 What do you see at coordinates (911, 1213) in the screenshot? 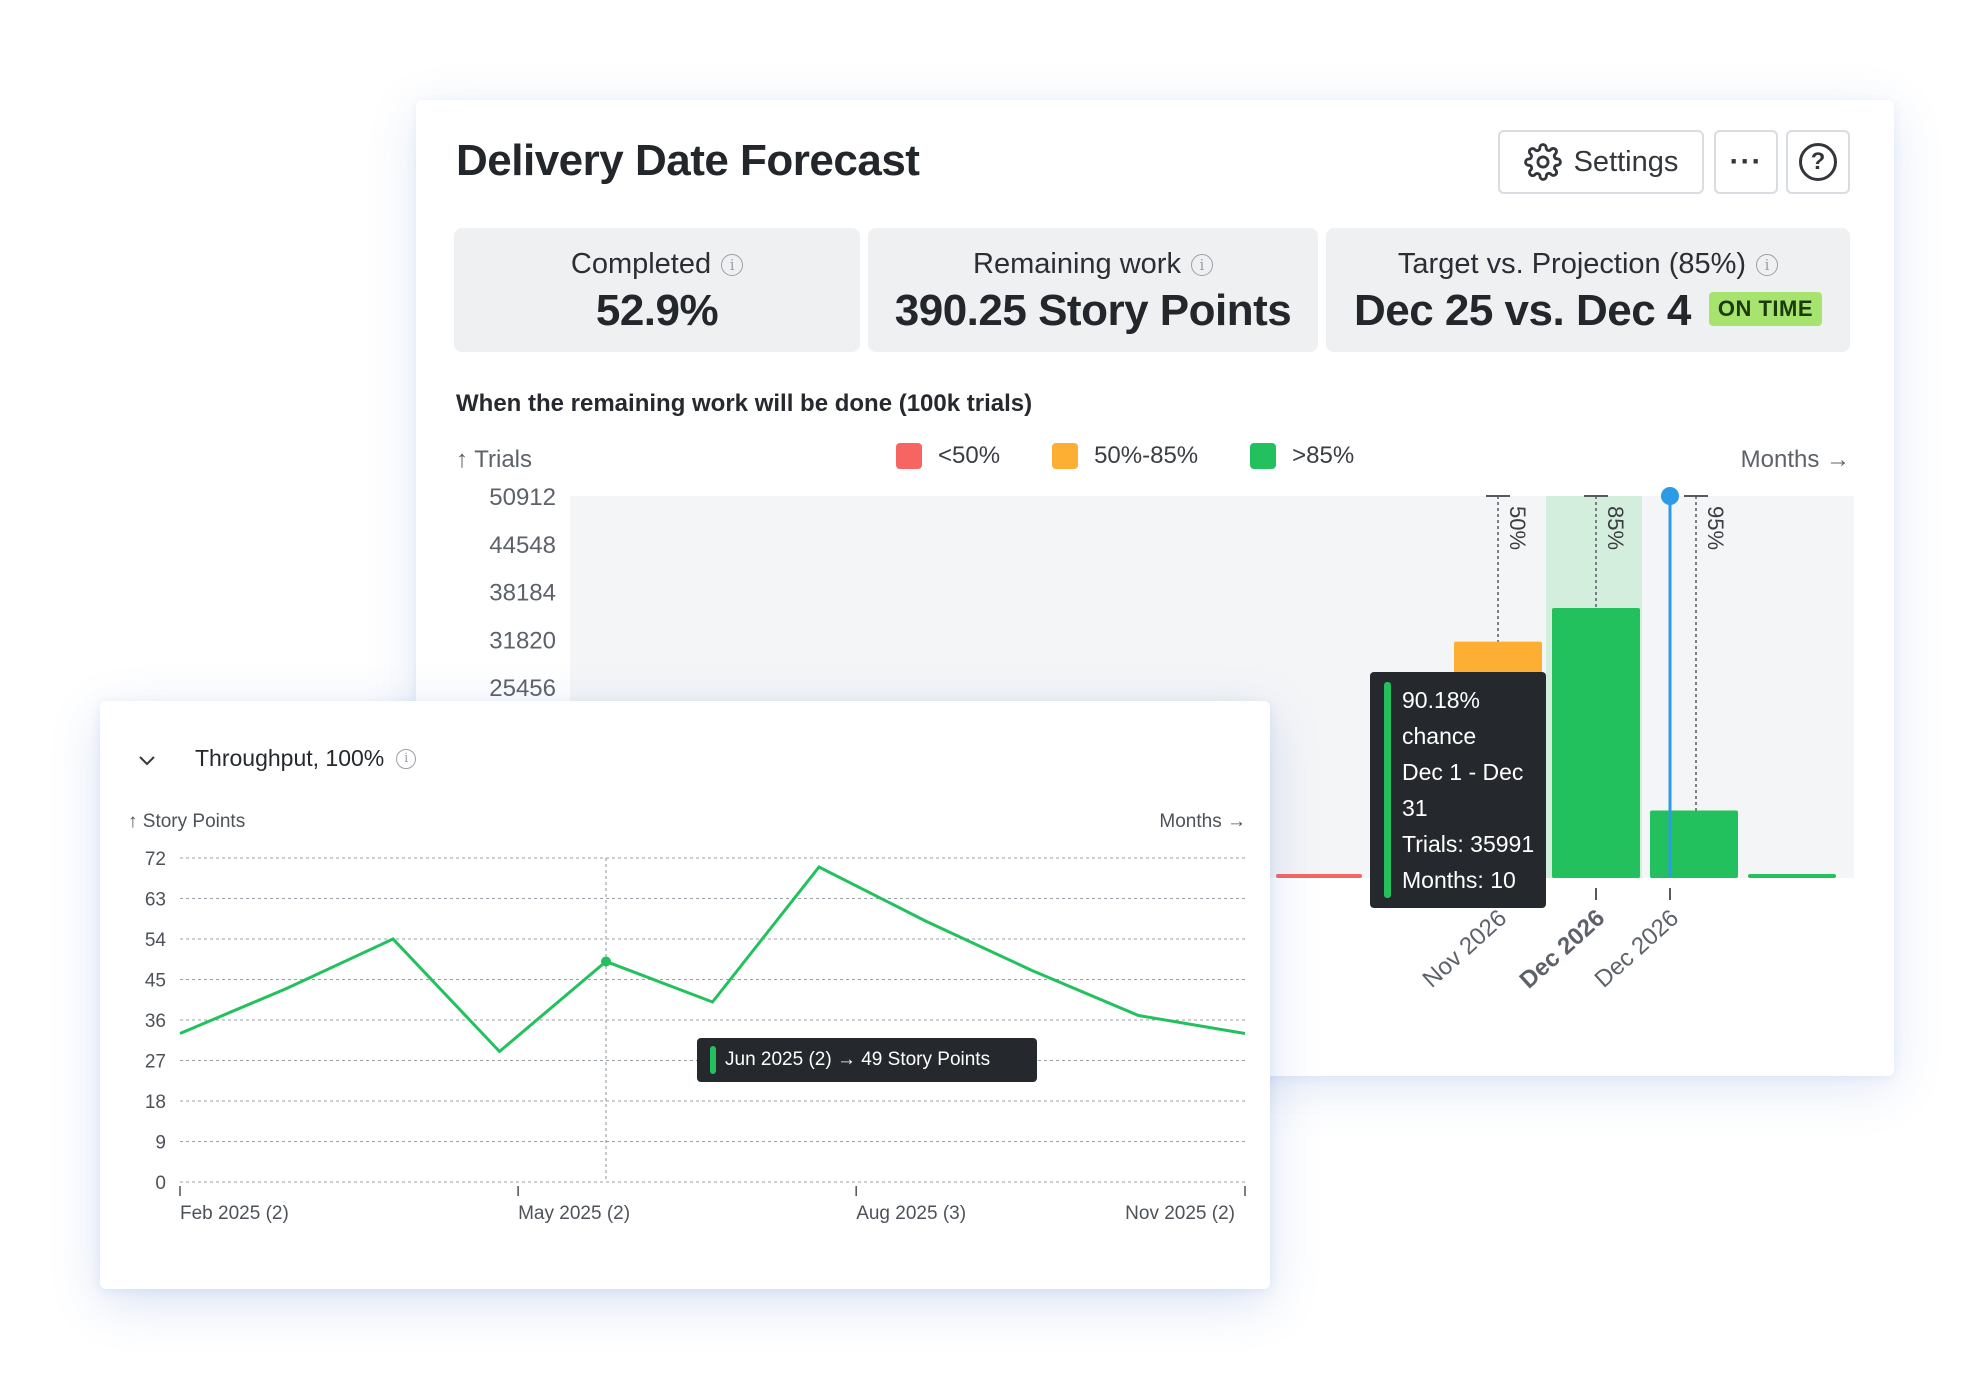
I see `x-tick-label: Aug 2025 (3)` at bounding box center [911, 1213].